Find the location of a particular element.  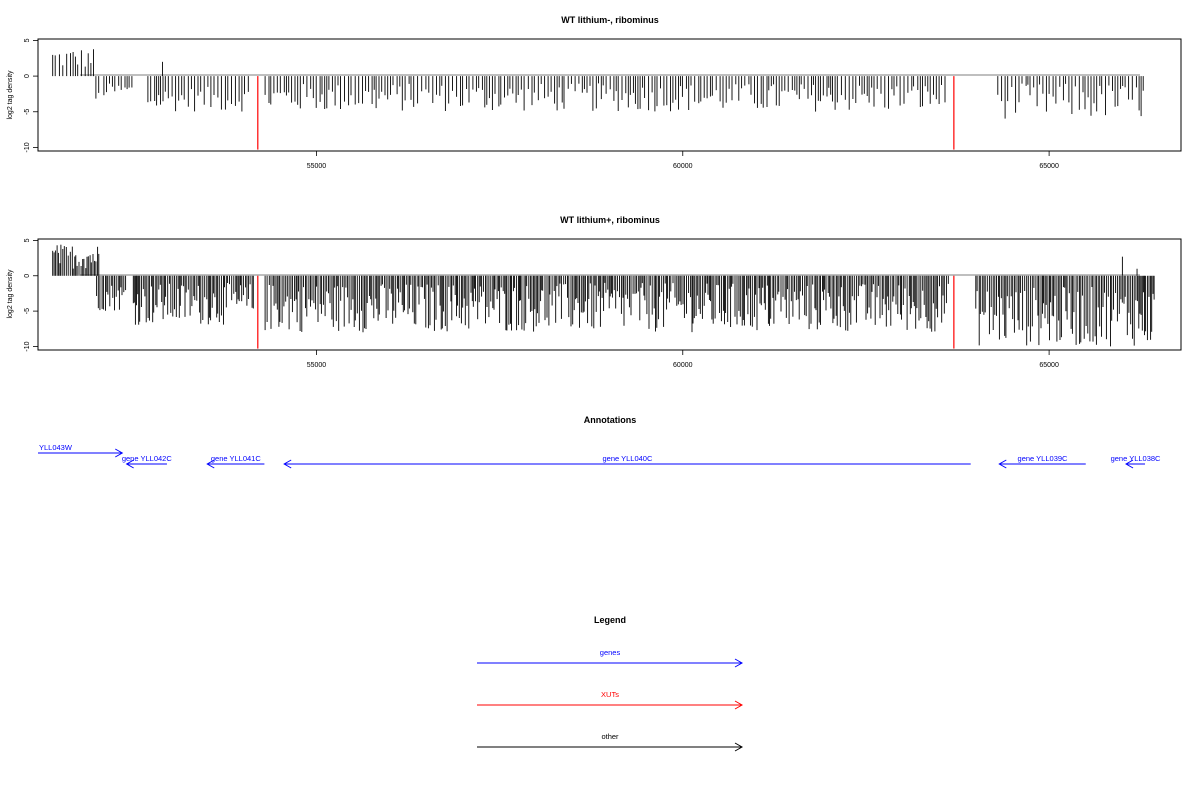

legend-label: other is located at coordinates (610, 736).